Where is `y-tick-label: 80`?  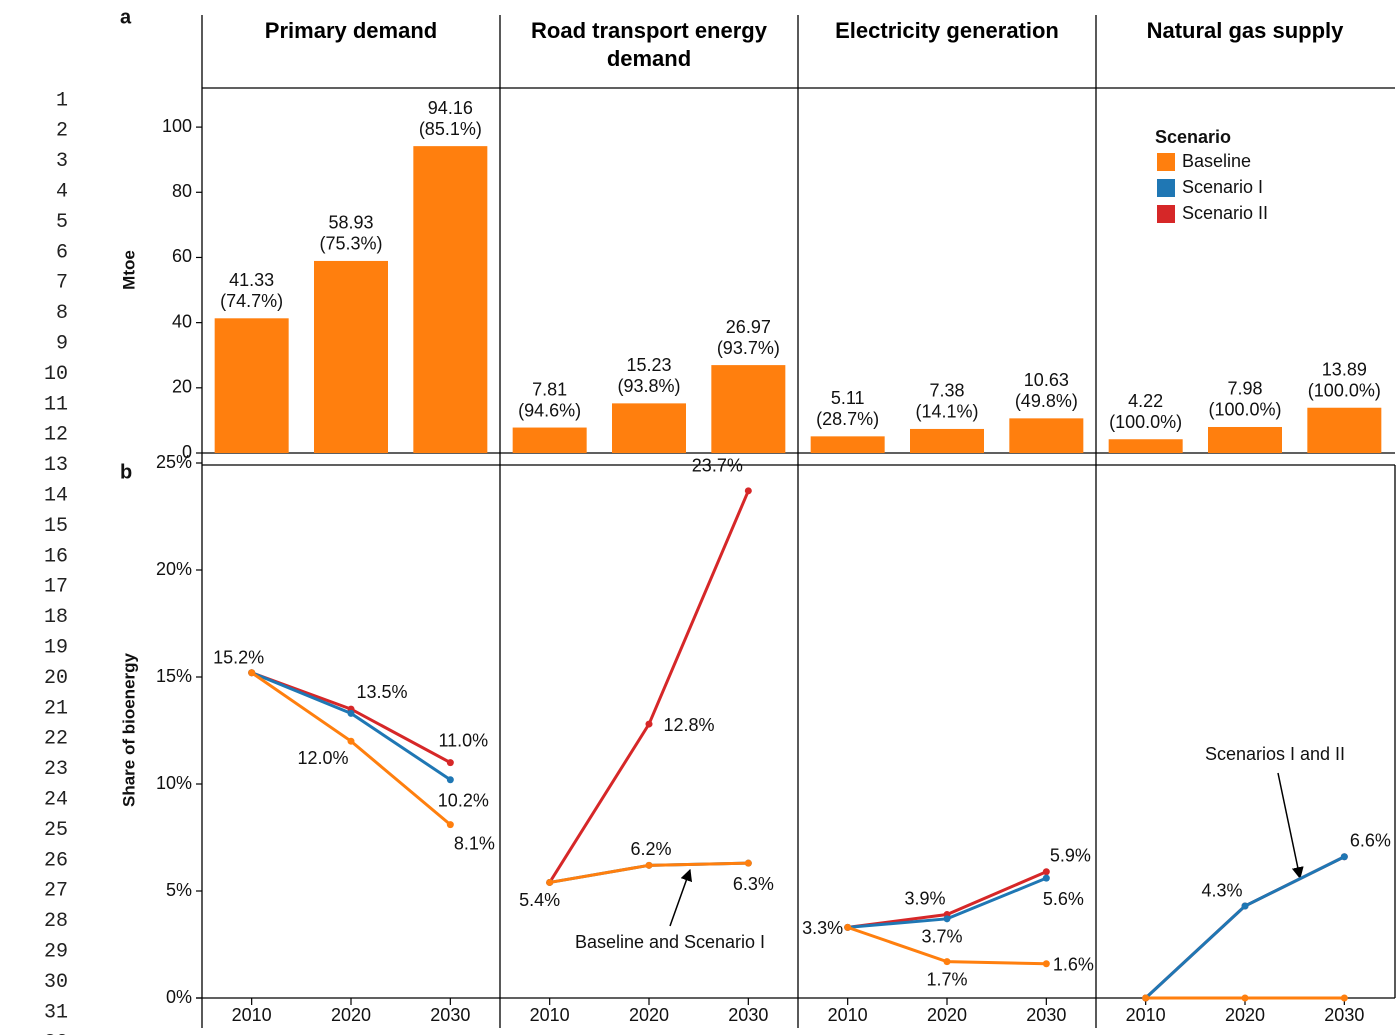 y-tick-label: 80 is located at coordinates (182, 191).